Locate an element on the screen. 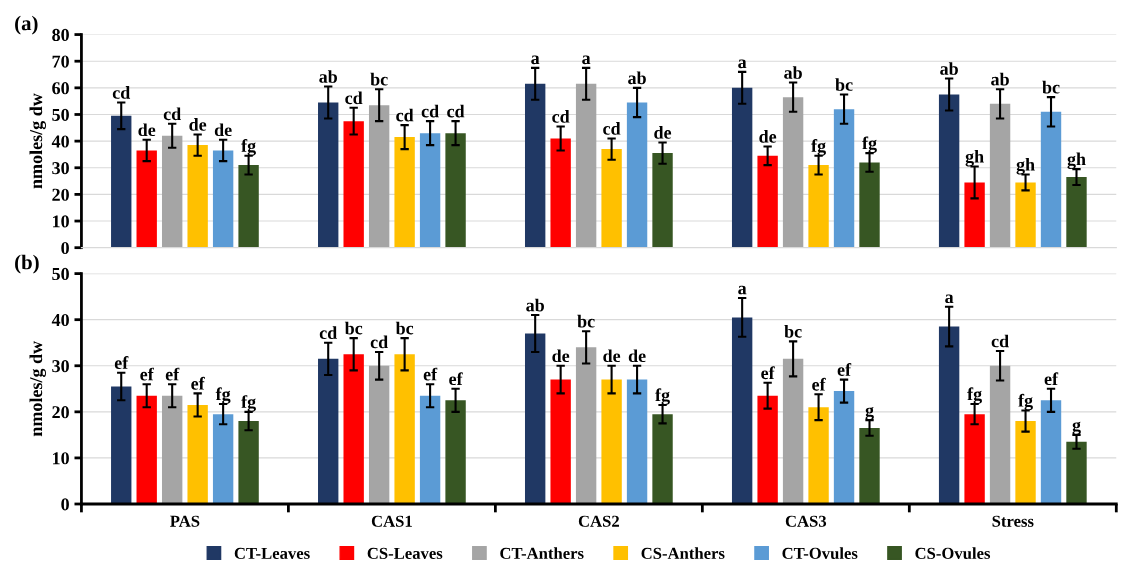  x-tick-label: CAS3 is located at coordinates (806, 521).